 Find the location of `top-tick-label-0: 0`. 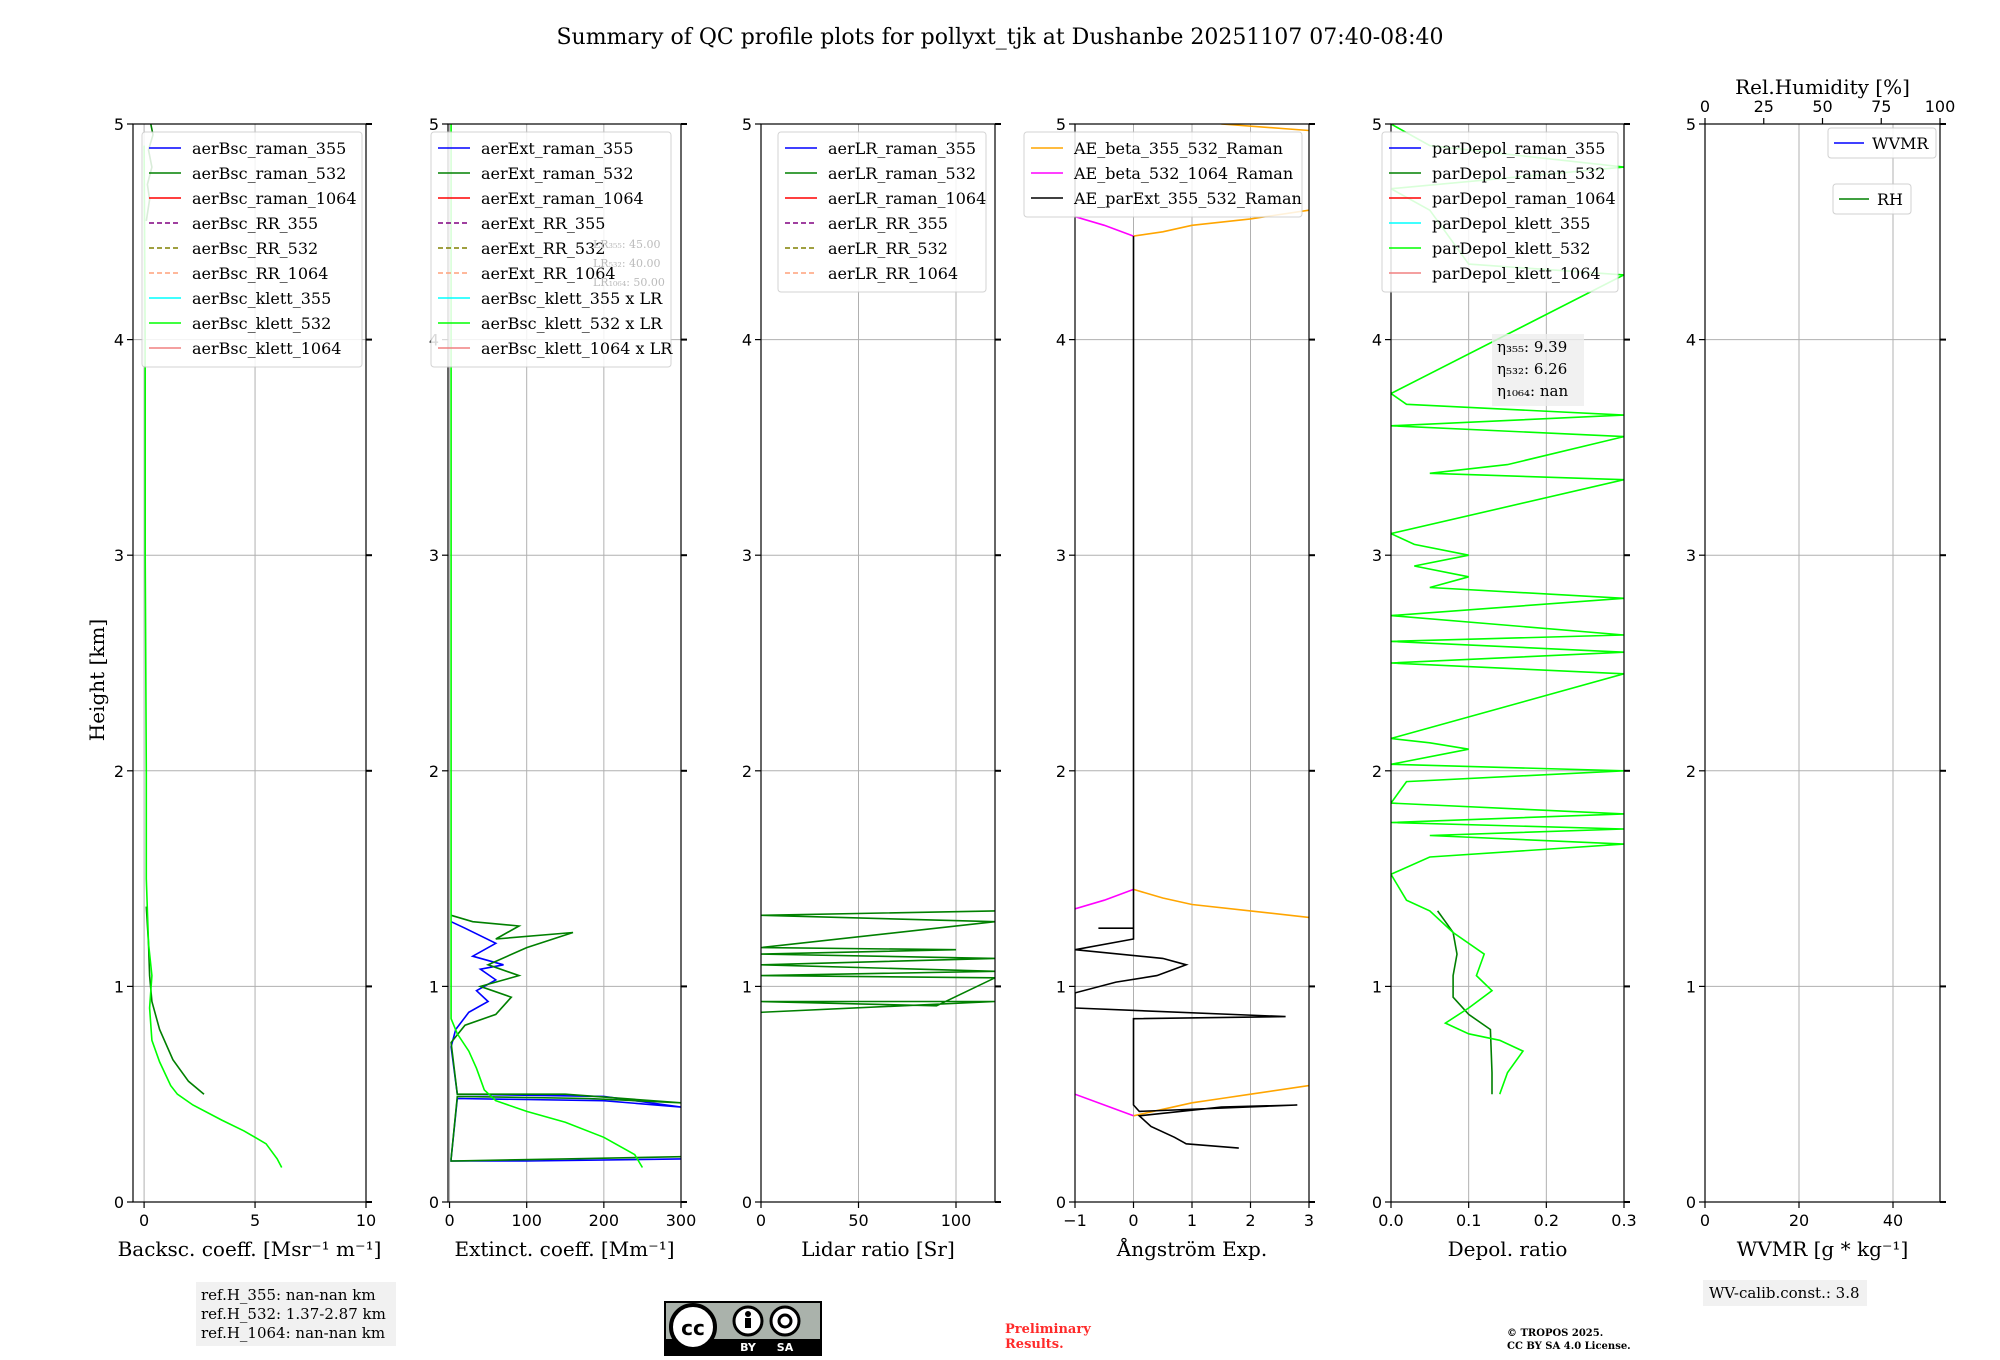

top-tick-label-0: 0 is located at coordinates (1705, 106).